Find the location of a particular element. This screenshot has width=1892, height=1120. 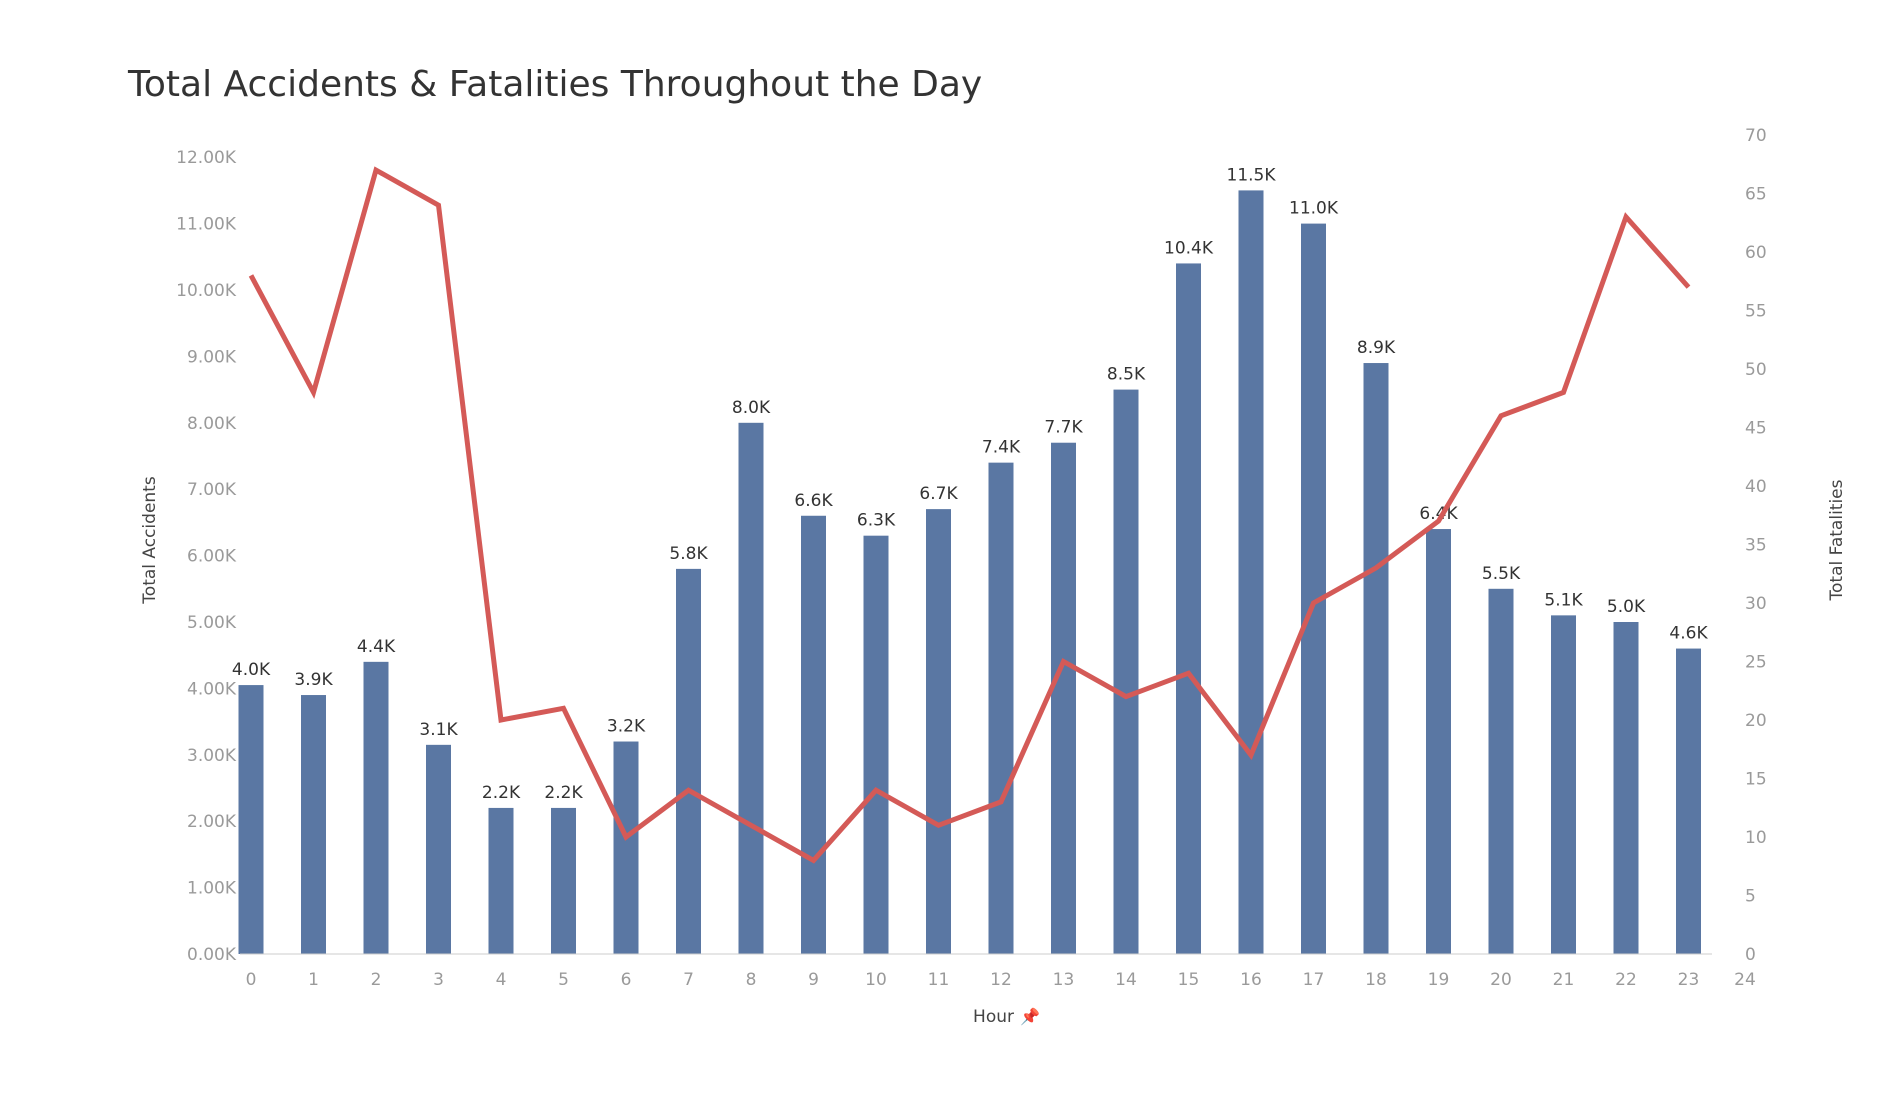

right-tick-label: 70 is located at coordinates (1756, 136).